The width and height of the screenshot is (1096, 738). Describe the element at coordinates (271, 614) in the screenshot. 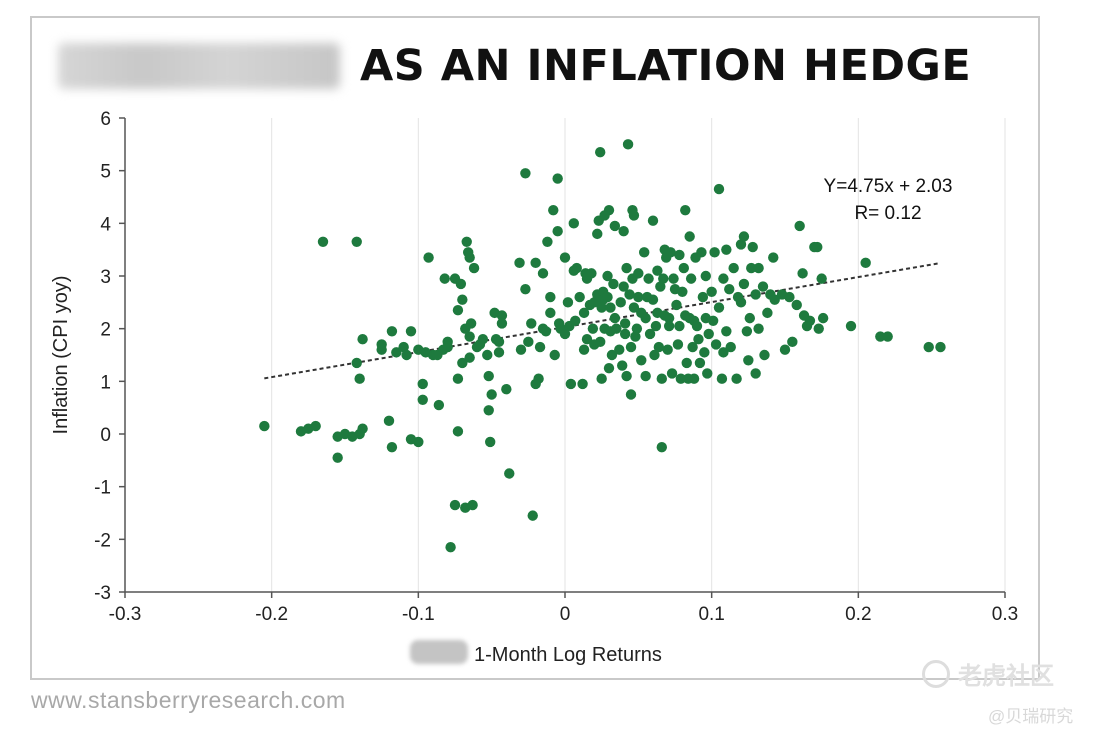

I see `x-tick-label: -0.2` at that location.